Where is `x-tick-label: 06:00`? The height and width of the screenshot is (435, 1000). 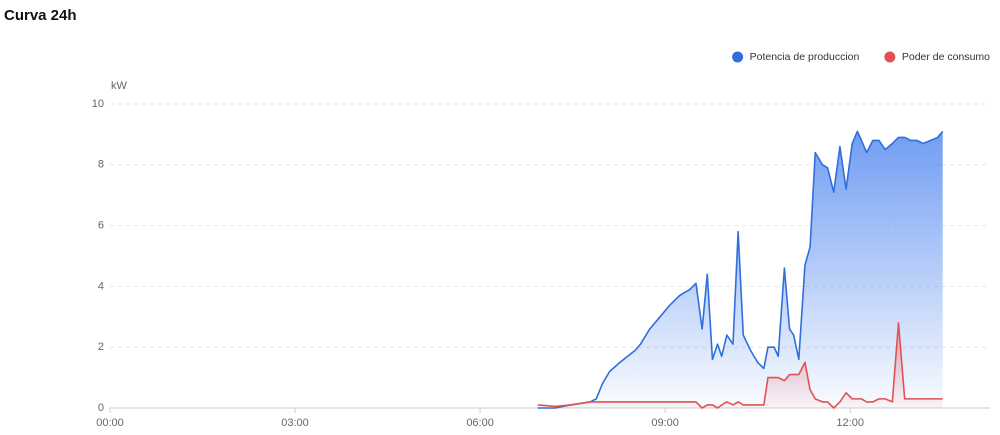
x-tick-label: 06:00 is located at coordinates (480, 423).